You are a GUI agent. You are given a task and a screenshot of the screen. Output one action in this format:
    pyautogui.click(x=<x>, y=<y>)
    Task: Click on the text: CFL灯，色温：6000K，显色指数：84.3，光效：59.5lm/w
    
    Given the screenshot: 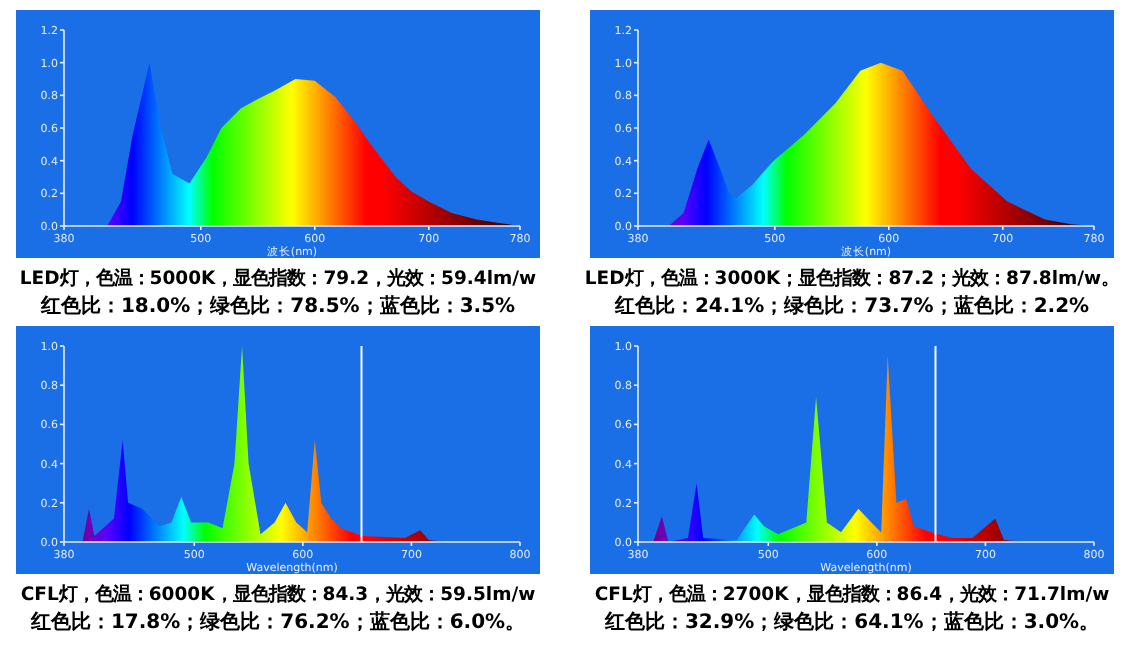 What is the action you would take?
    pyautogui.click(x=278, y=595)
    